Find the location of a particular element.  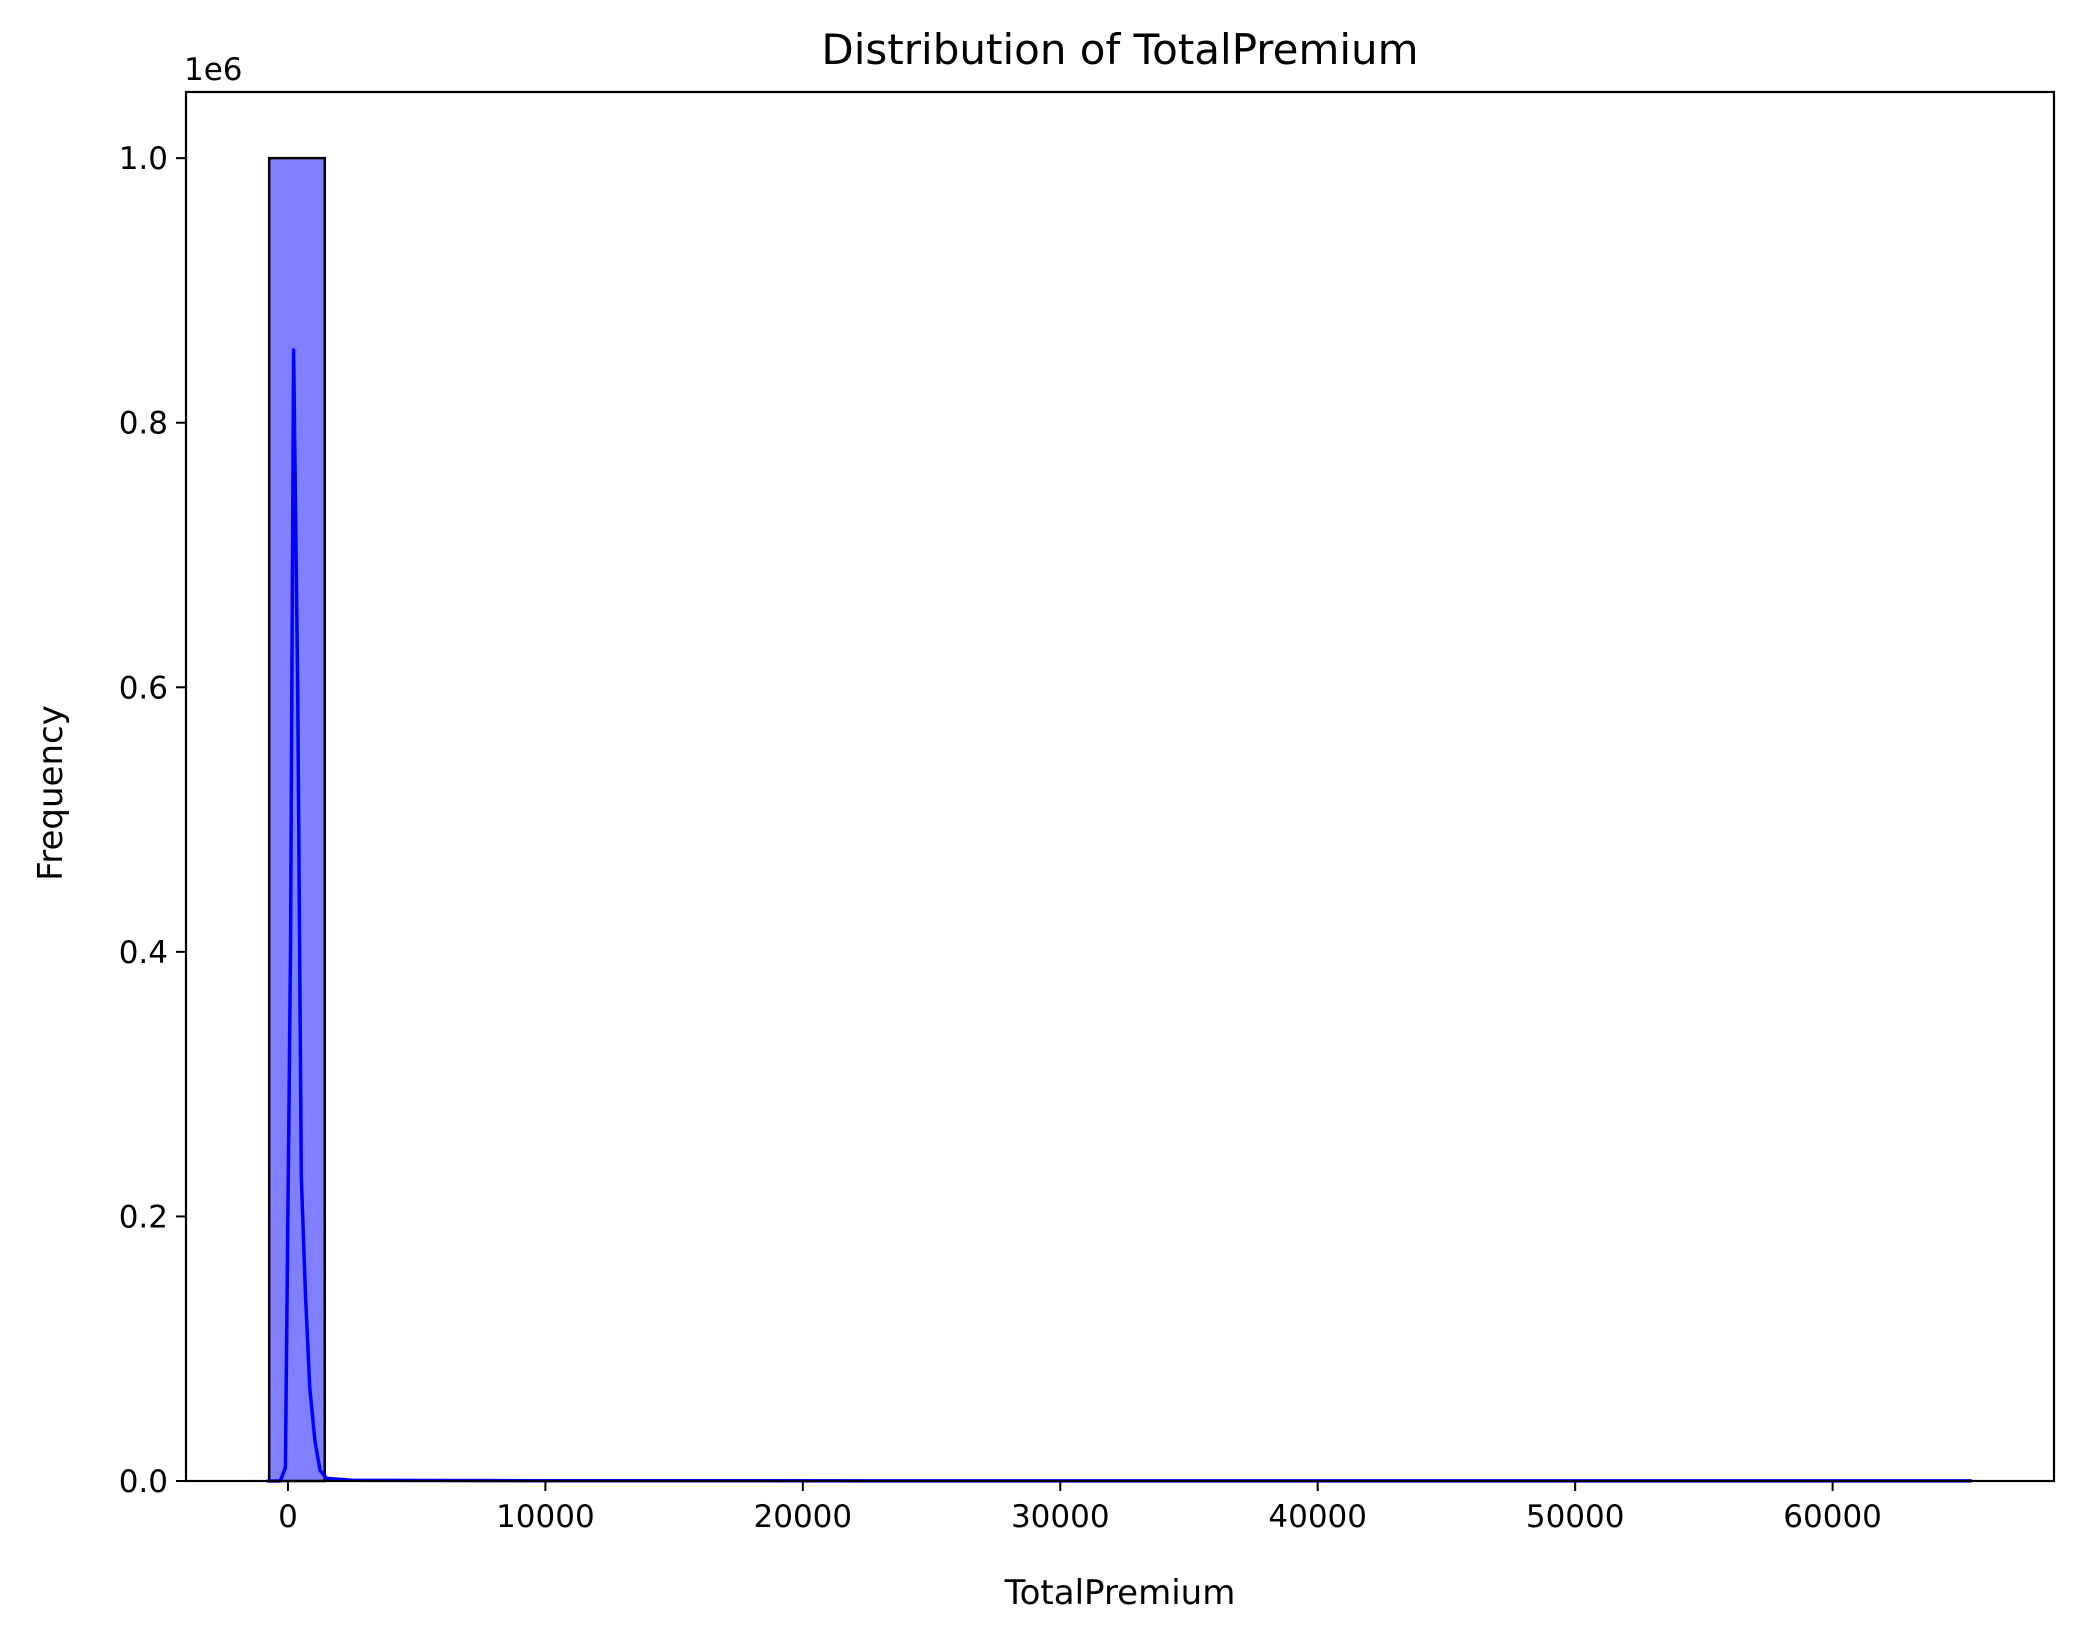

x-tick-label: 50000 is located at coordinates (1575, 1517).